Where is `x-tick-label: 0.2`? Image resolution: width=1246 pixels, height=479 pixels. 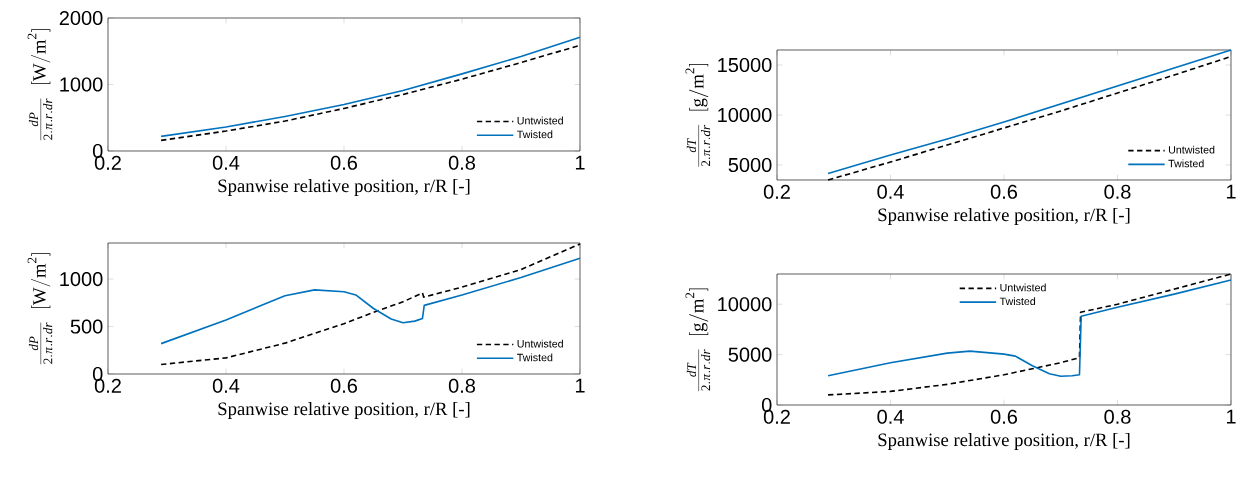 x-tick-label: 0.2 is located at coordinates (776, 191).